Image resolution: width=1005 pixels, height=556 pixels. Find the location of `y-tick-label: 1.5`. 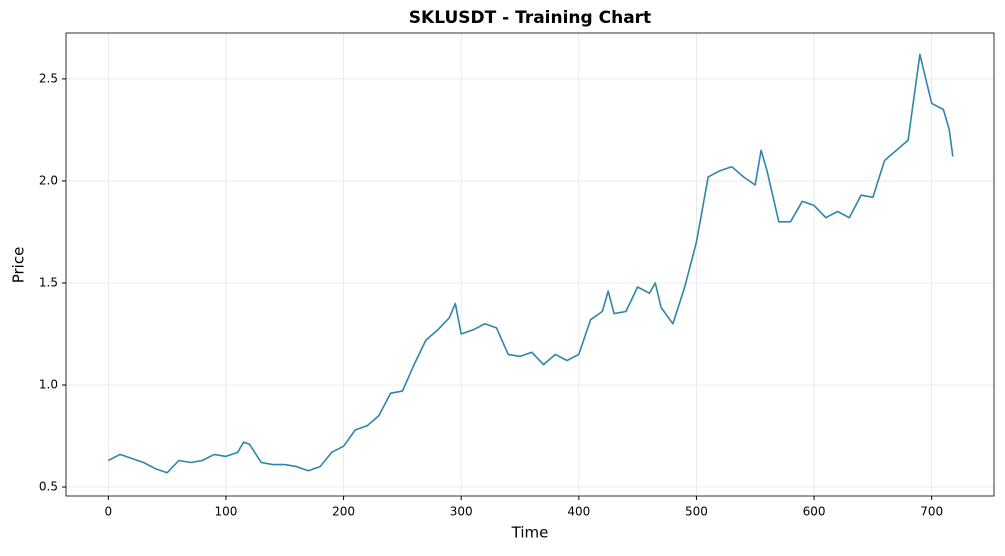

y-tick-label: 1.5 is located at coordinates (48, 282).